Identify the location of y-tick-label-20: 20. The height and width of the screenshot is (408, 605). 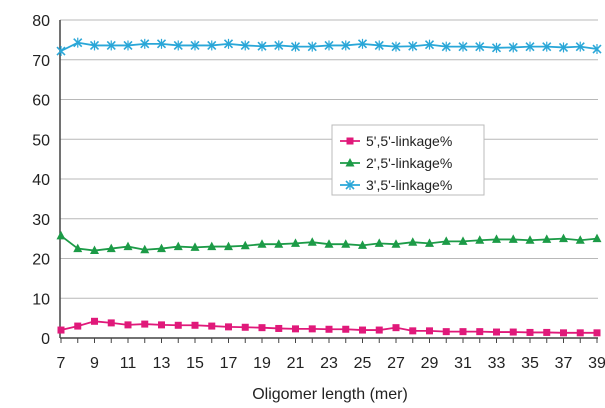
(41, 260).